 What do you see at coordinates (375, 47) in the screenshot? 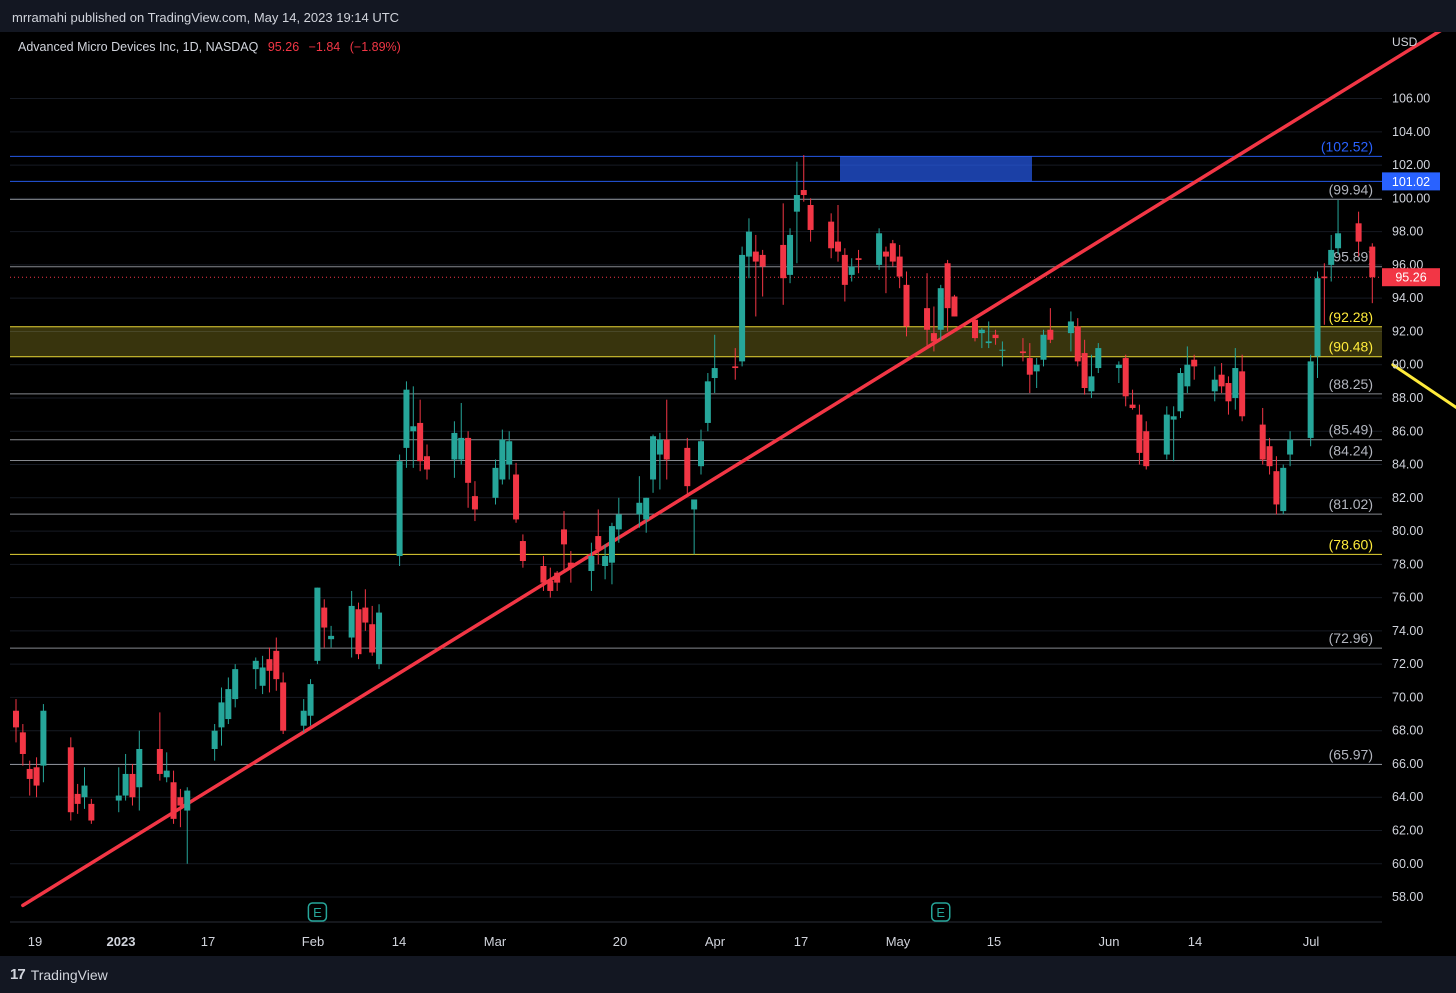
I see `price-change-pct: (−1.89%)` at bounding box center [375, 47].